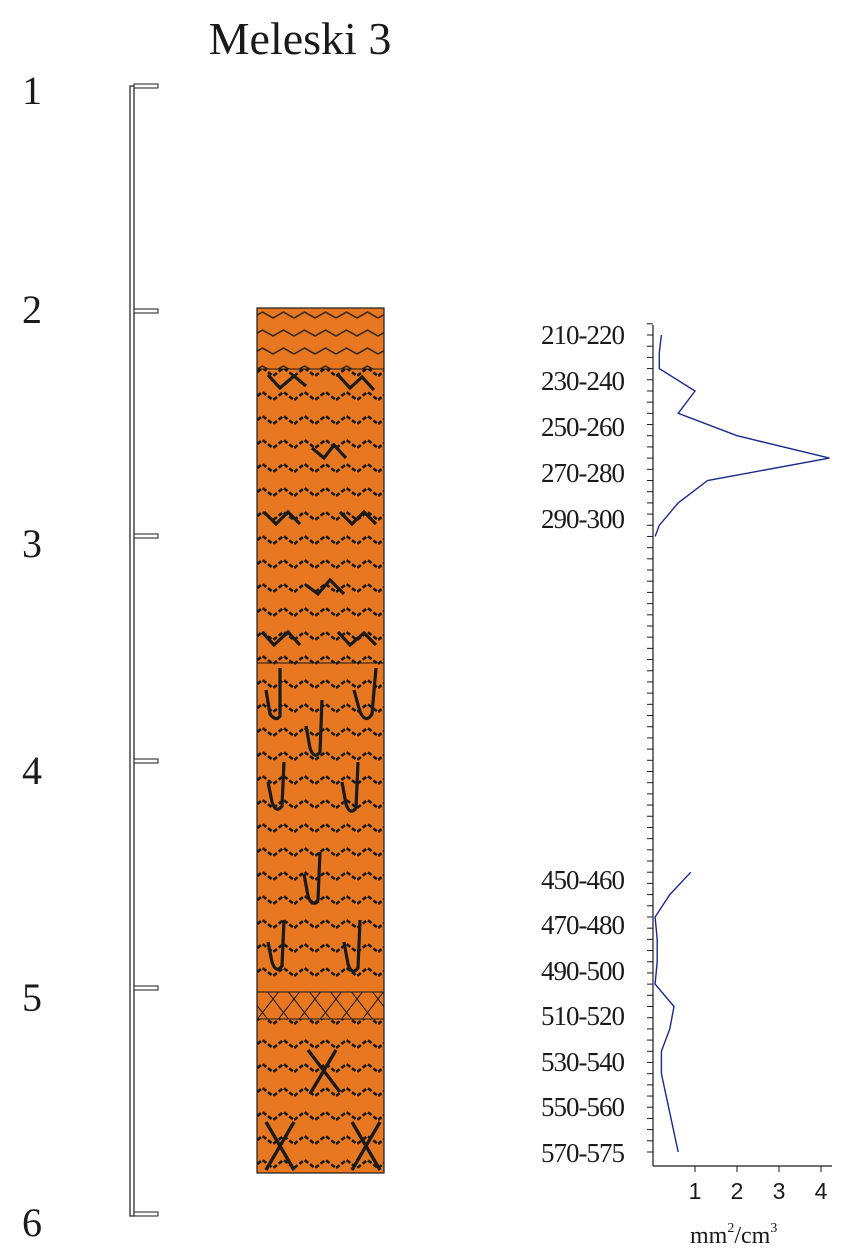  Describe the element at coordinates (582, 335) in the screenshot. I see `interval-label: 210-220` at that location.